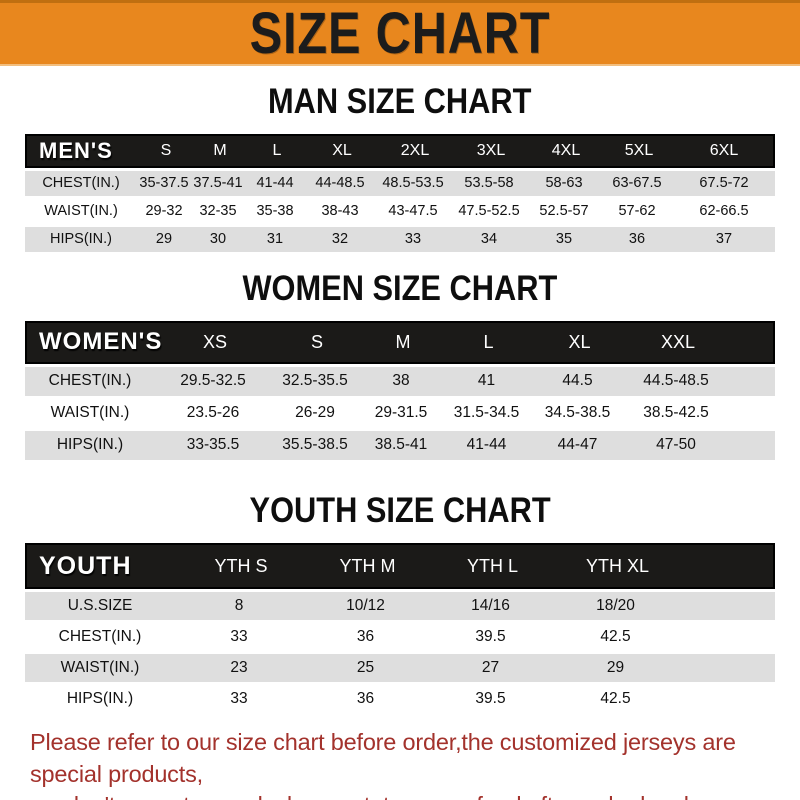  Describe the element at coordinates (213, 380) in the screenshot. I see `size-value: 29.5-32.5` at that location.